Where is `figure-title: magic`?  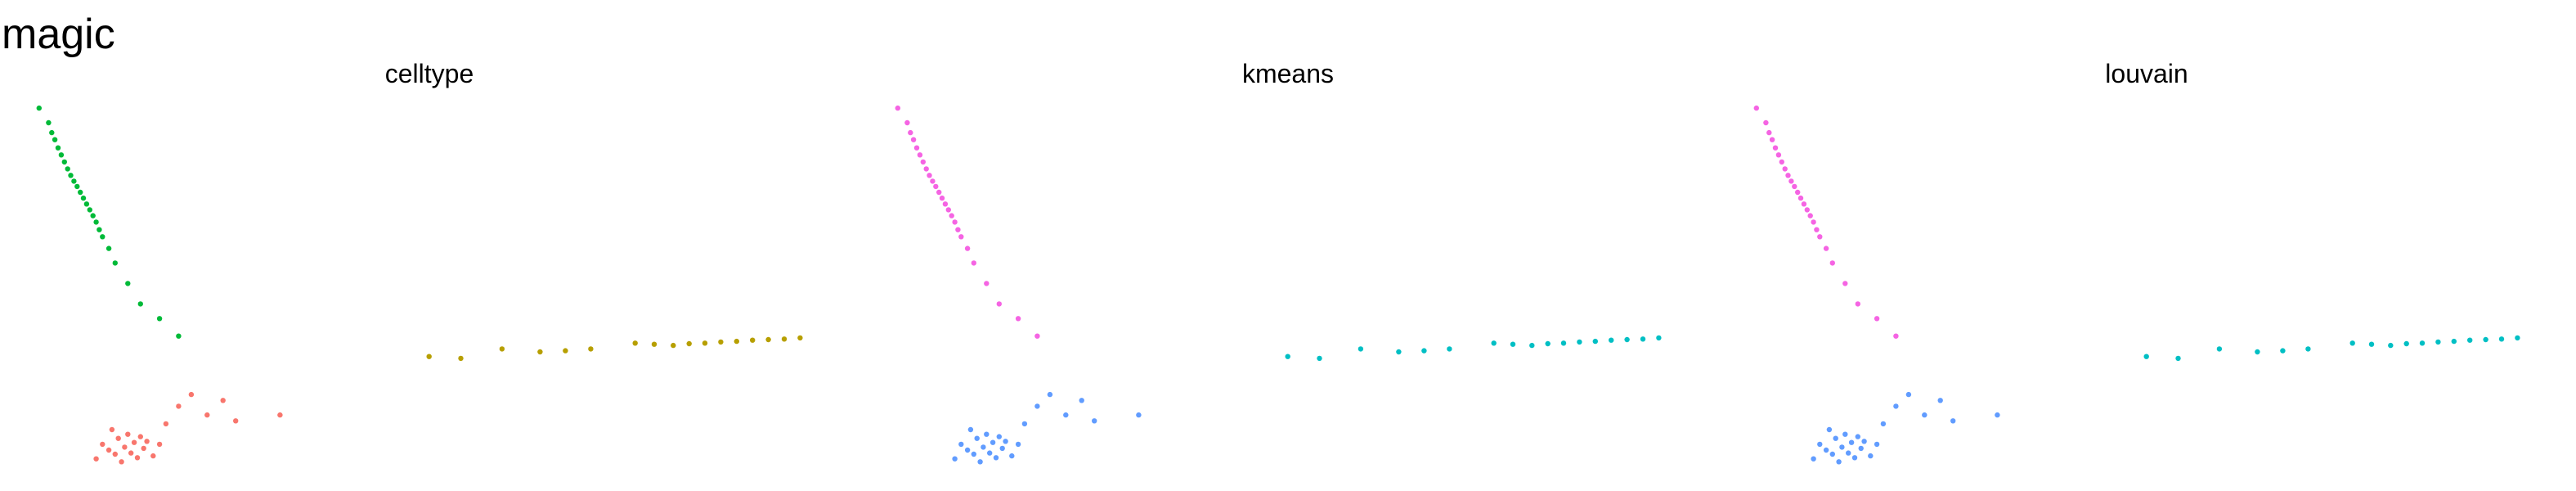
figure-title: magic is located at coordinates (58, 35).